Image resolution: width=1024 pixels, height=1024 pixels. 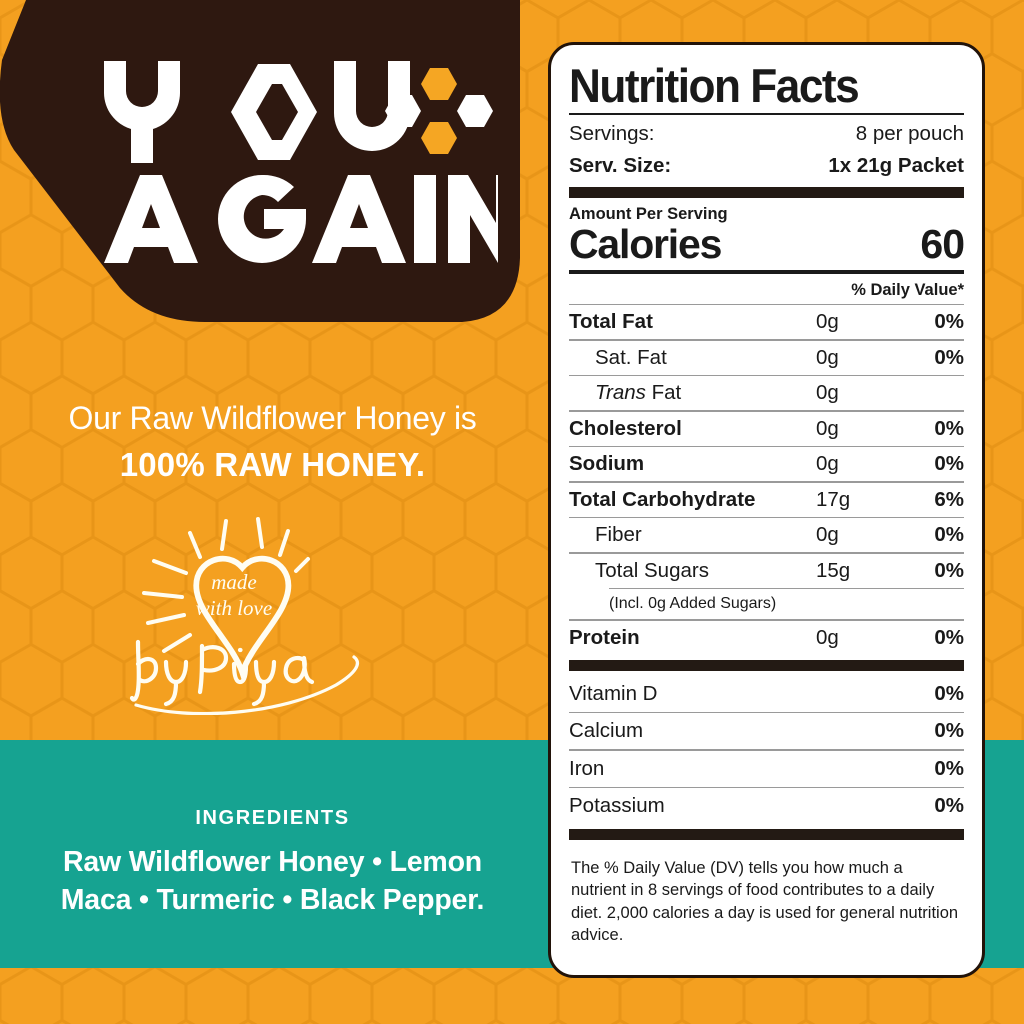 I want to click on amount-per-serving-label: Amount Per Serving, so click(x=648, y=214).